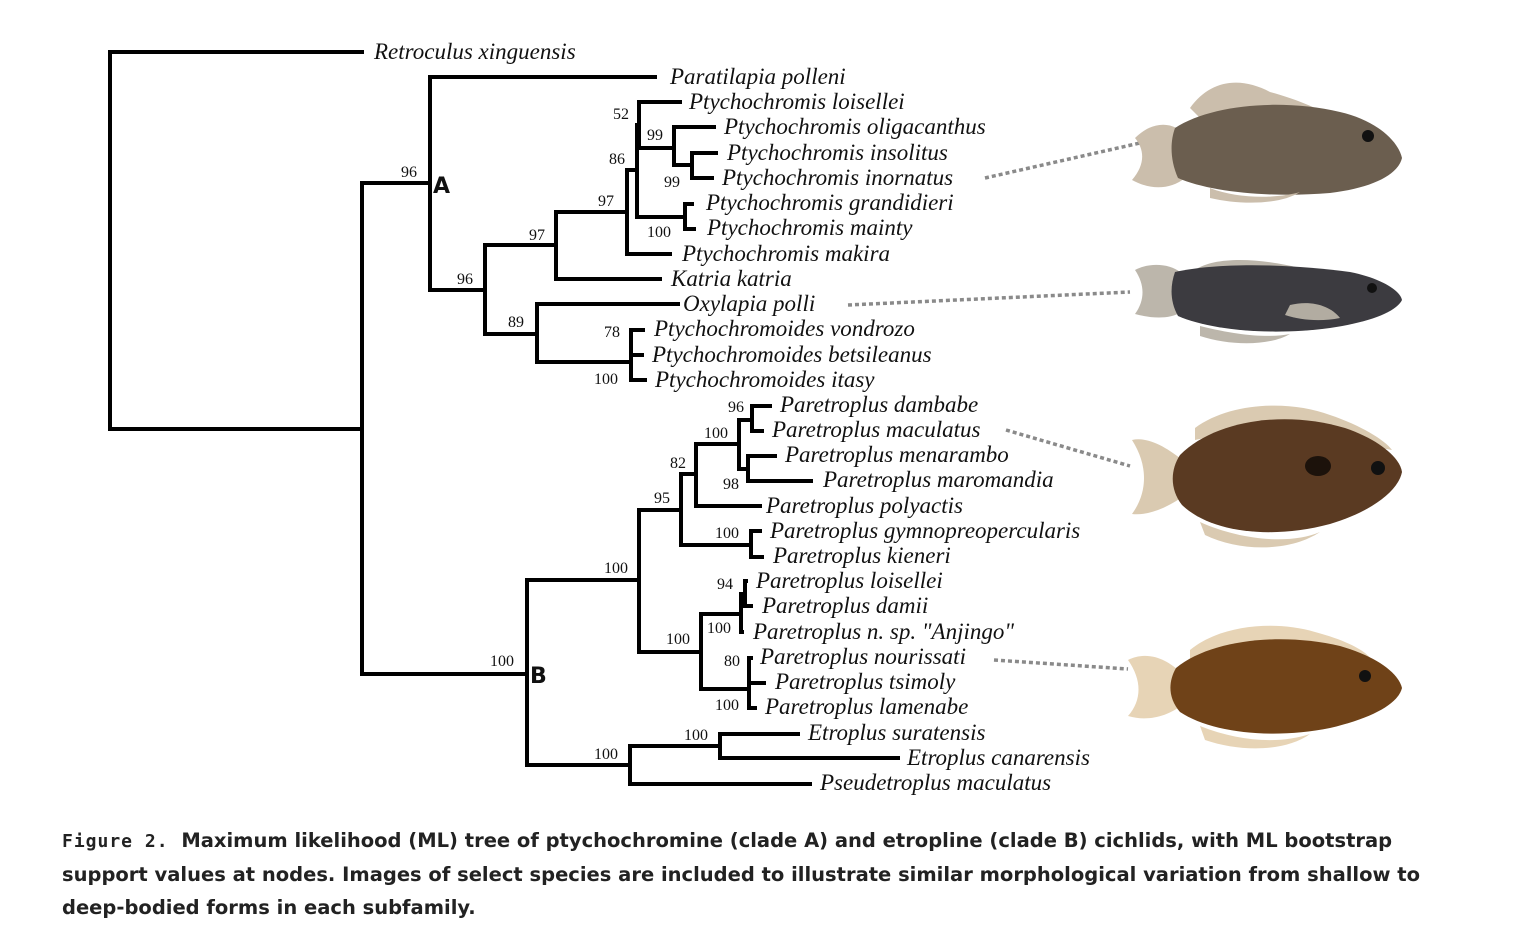  I want to click on fish-photo-paretroplus-maculatus, so click(1267, 476).